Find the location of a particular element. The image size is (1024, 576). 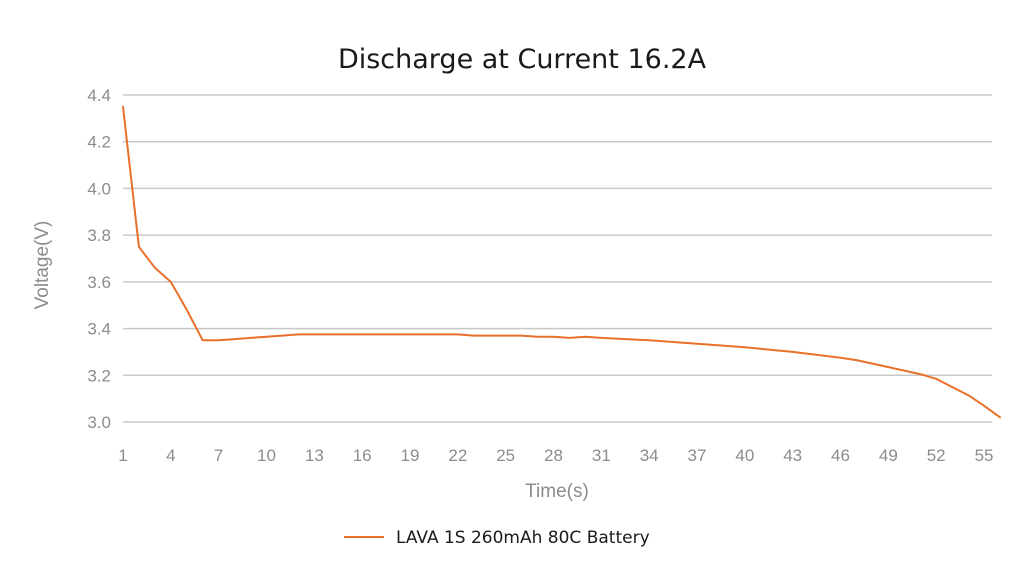

x-tick-label: 7 is located at coordinates (218, 455).